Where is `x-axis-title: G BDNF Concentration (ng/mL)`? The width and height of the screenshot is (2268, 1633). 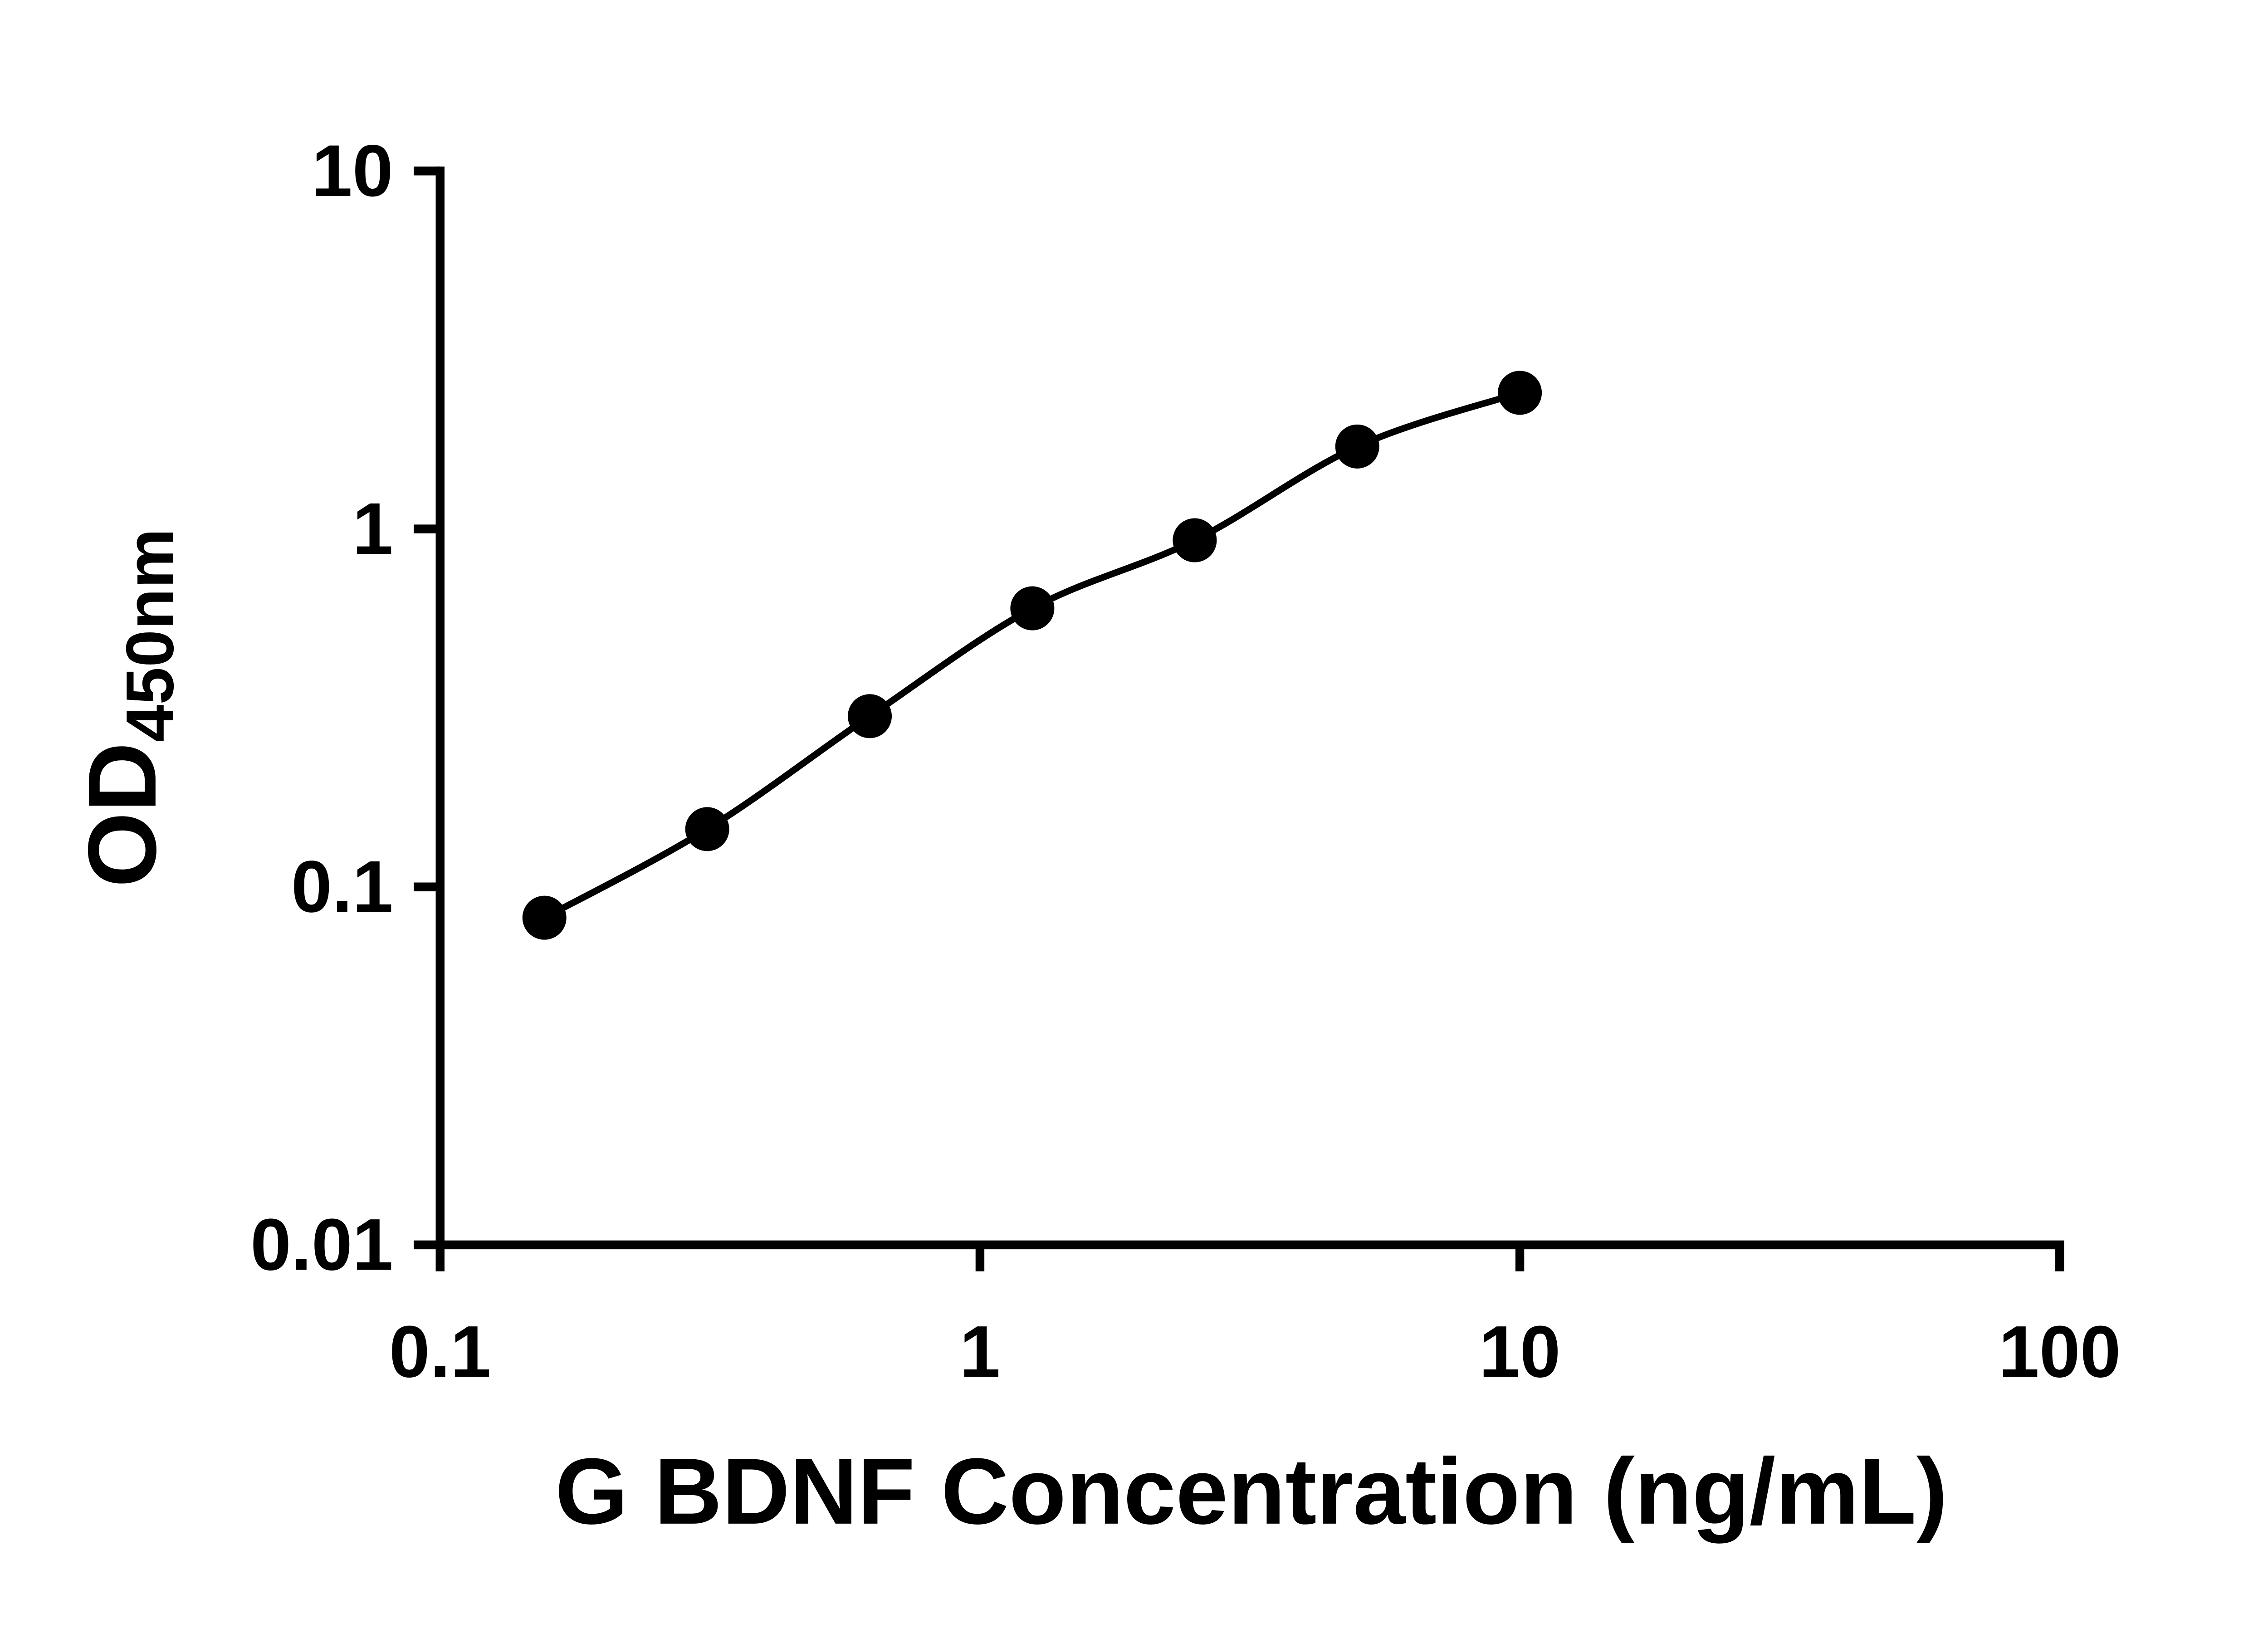
x-axis-title: G BDNF Concentration (ng/mL) is located at coordinates (1251, 1491).